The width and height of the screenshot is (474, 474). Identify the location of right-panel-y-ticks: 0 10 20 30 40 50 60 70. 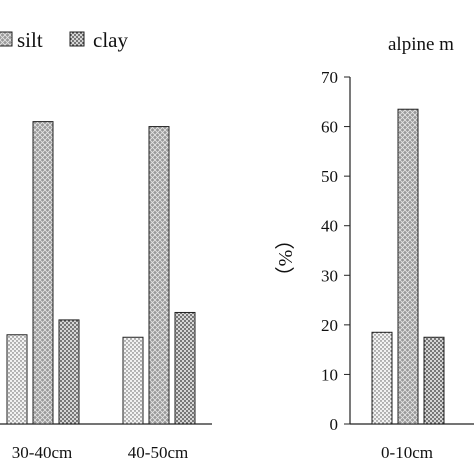
(335, 251).